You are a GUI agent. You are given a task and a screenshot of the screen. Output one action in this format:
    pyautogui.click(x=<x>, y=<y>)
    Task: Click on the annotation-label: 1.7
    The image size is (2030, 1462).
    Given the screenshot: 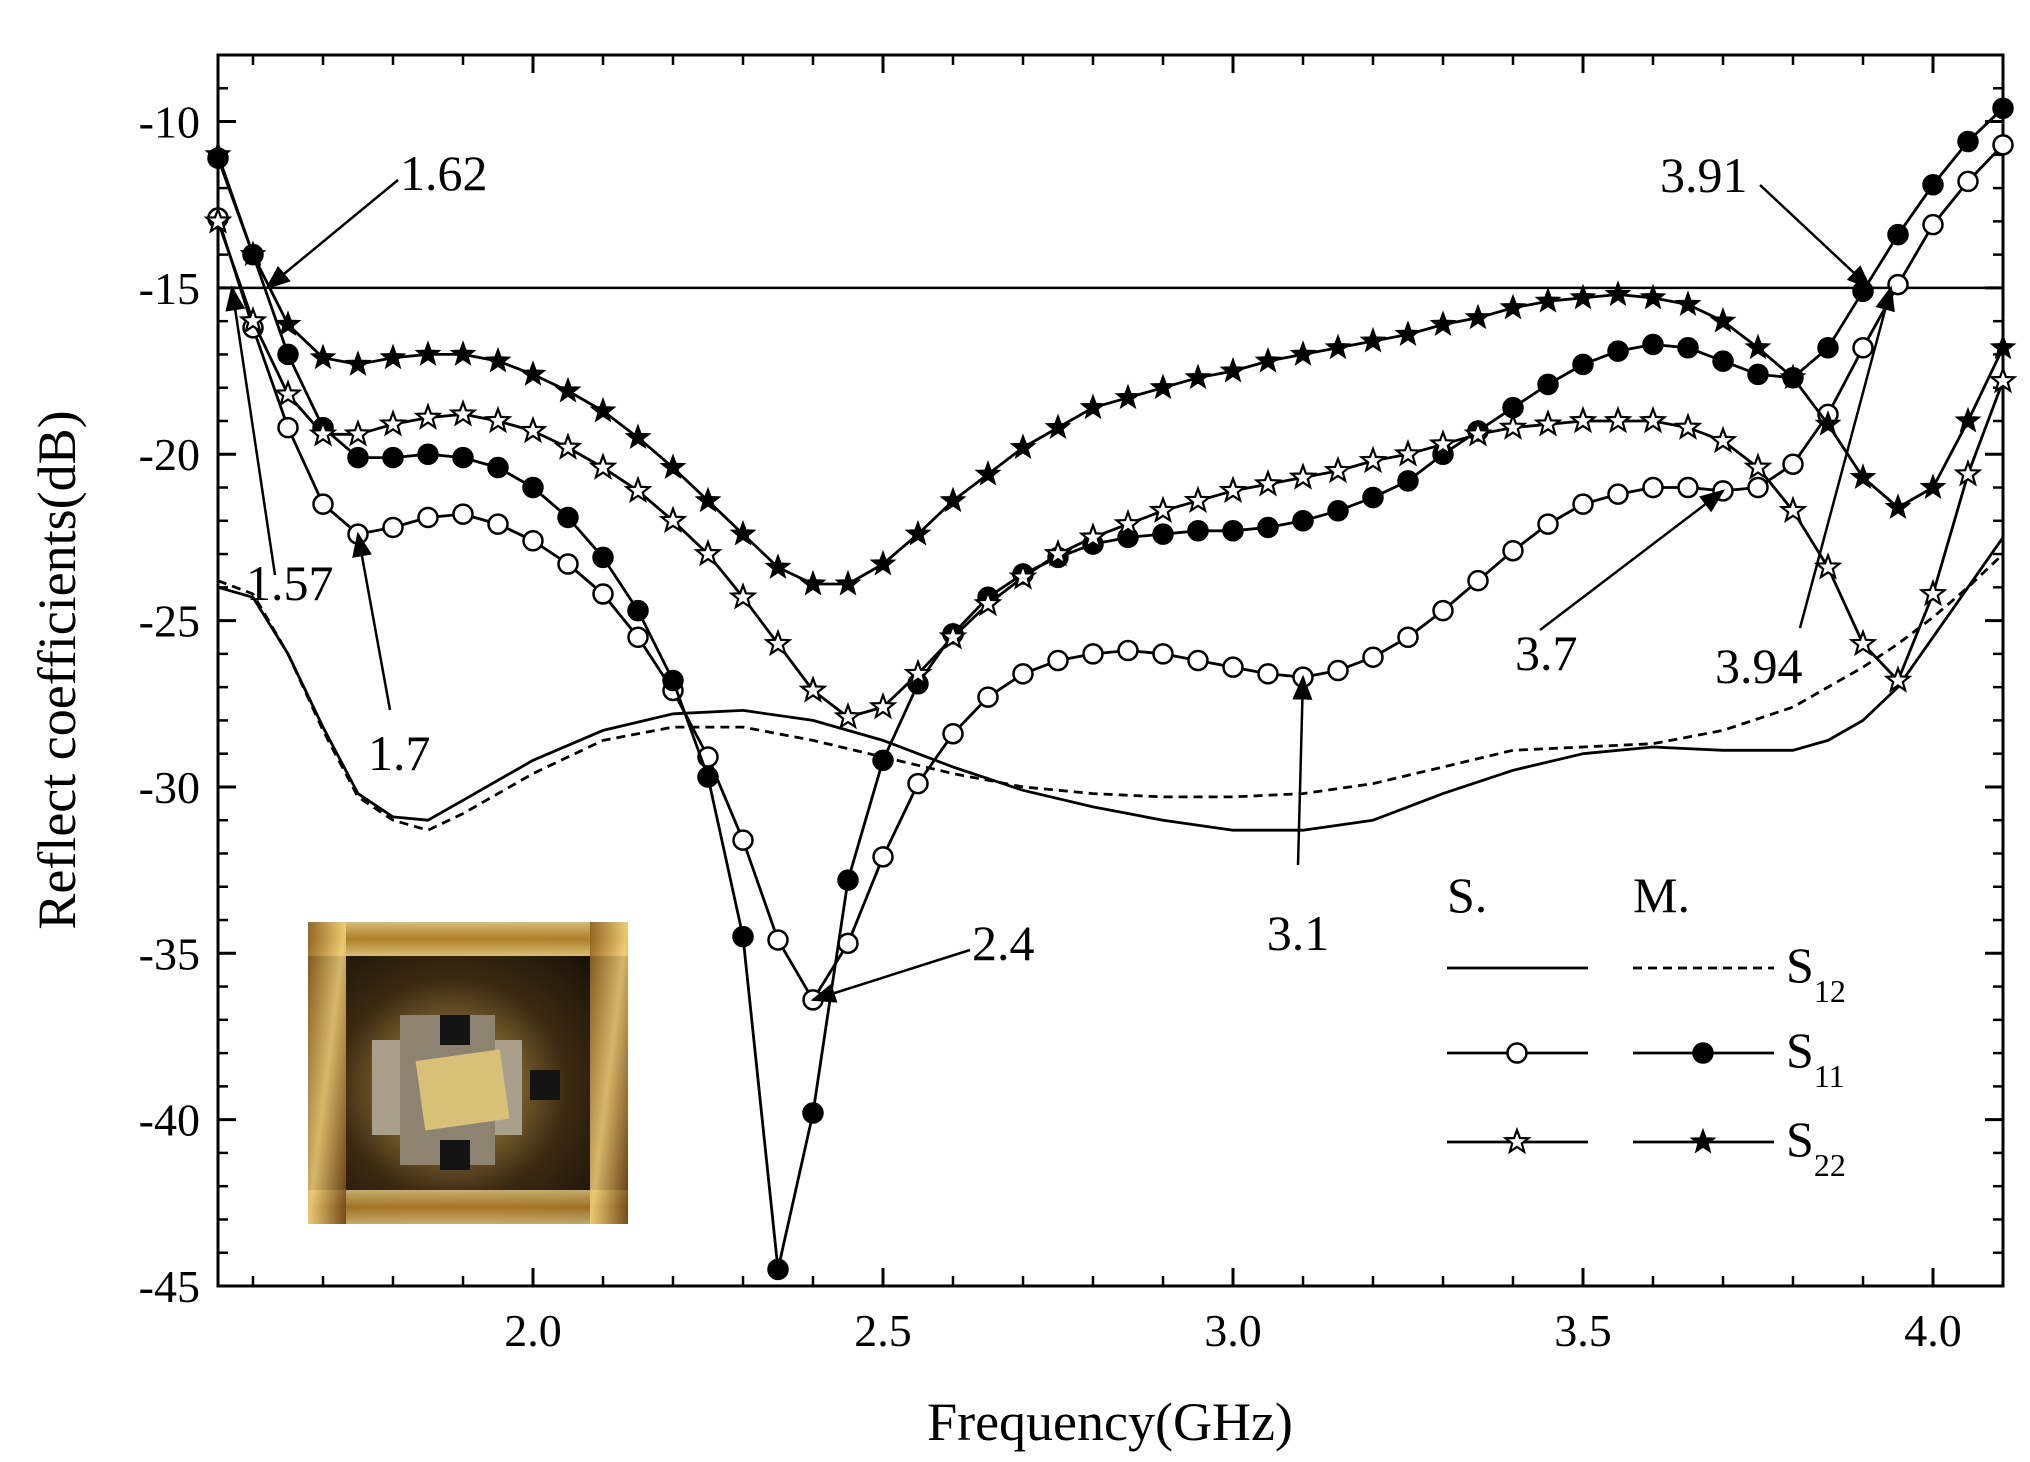 What is the action you would take?
    pyautogui.click(x=399, y=753)
    